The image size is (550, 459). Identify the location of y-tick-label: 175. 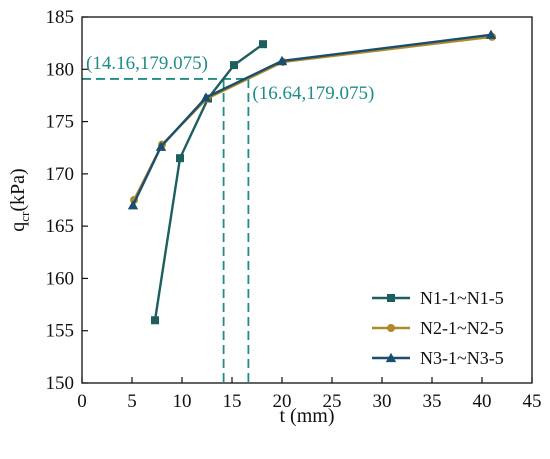
(60, 122).